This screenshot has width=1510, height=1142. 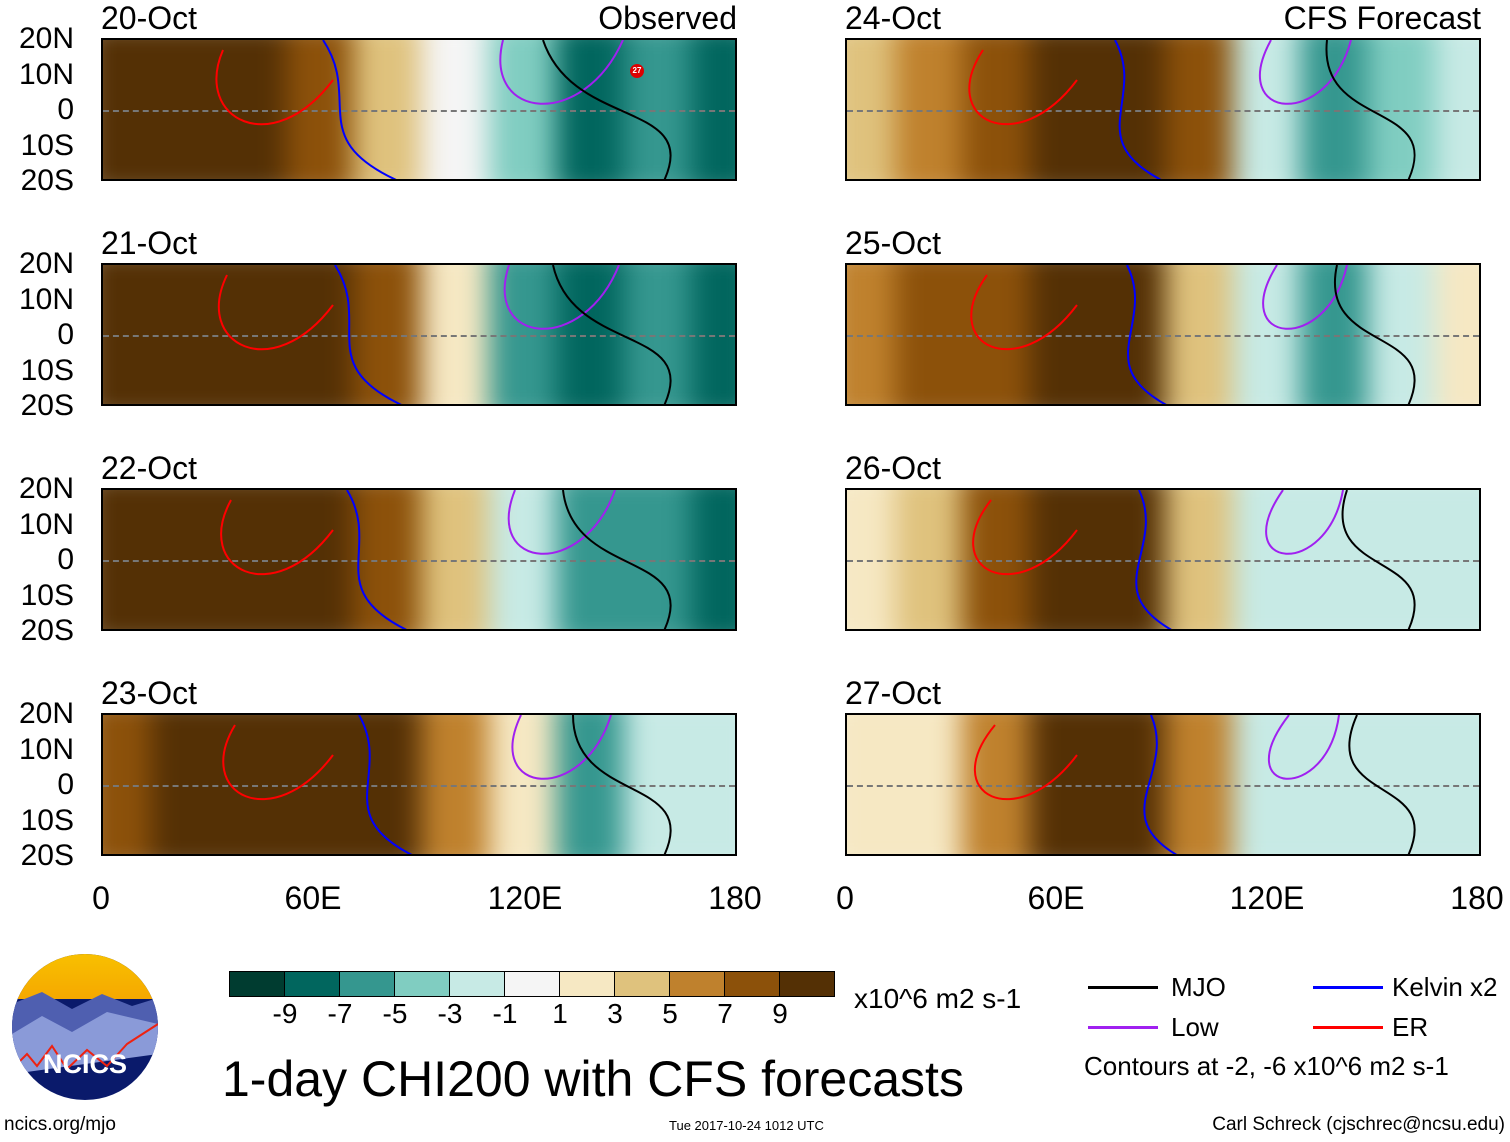 I want to click on ncics-logo: NCICS, so click(x=85, y=1027).